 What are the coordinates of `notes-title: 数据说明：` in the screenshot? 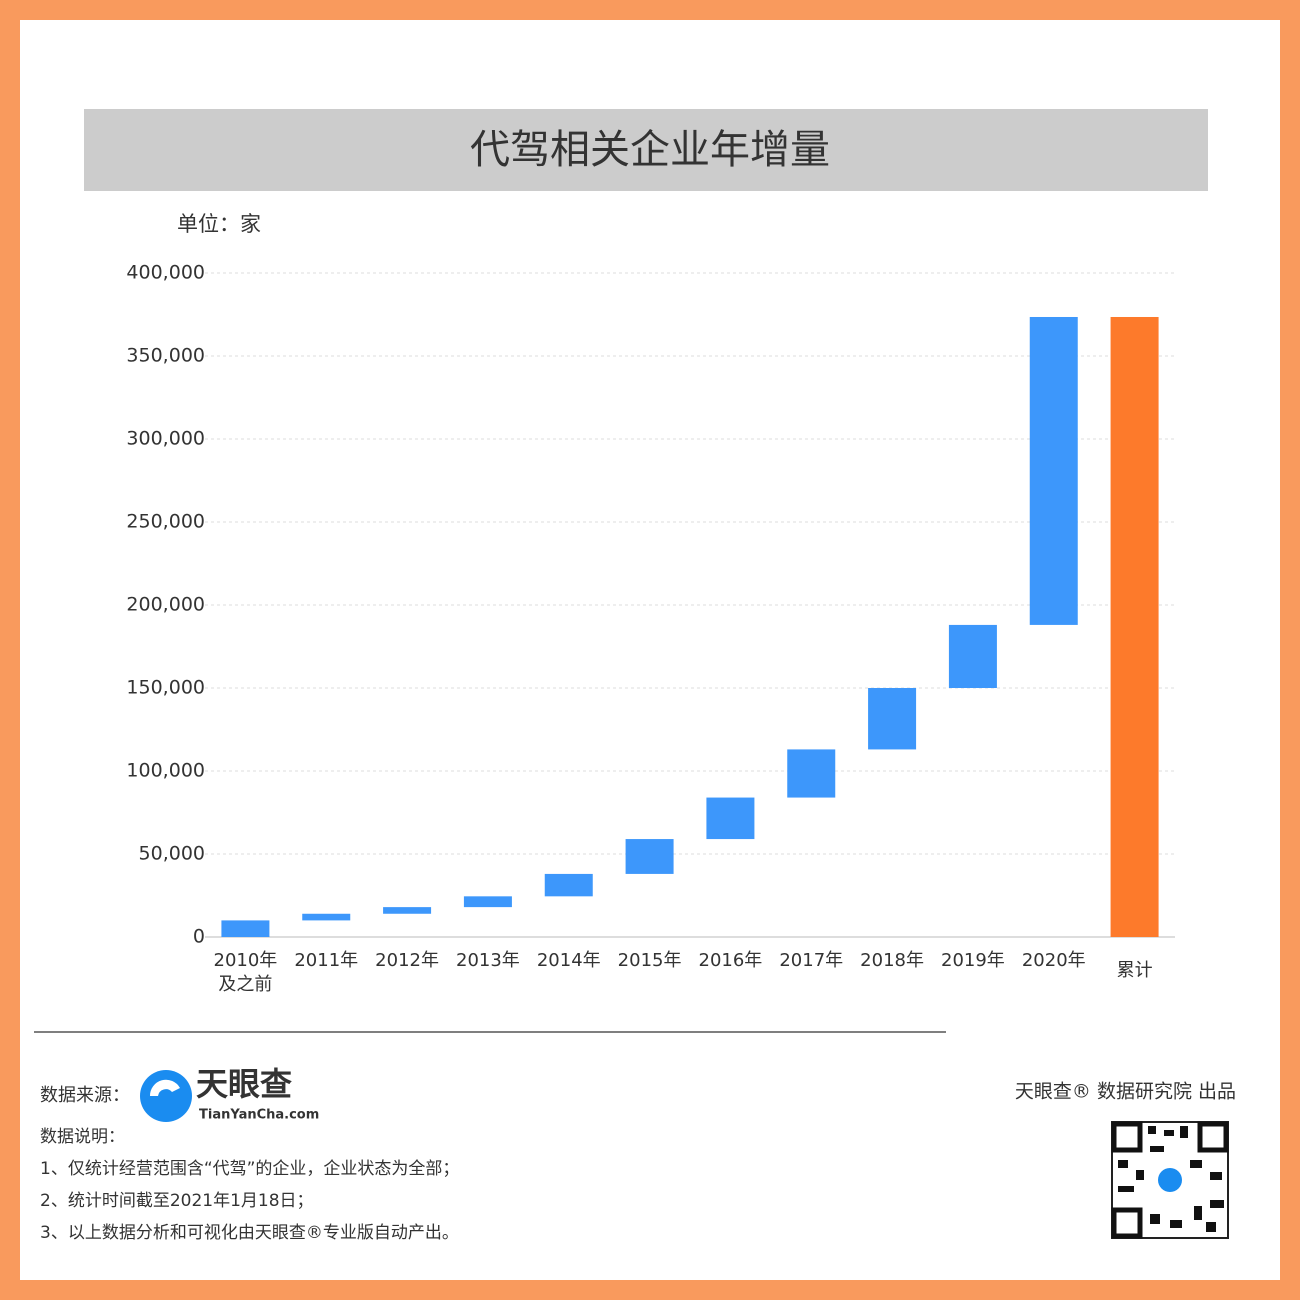 It's located at (82, 1137).